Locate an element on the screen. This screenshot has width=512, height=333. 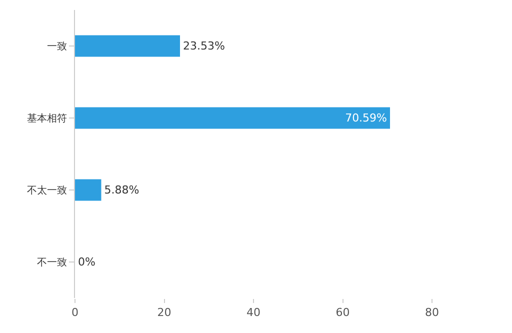
y-tick-label: 不一致 is located at coordinates (52, 263).